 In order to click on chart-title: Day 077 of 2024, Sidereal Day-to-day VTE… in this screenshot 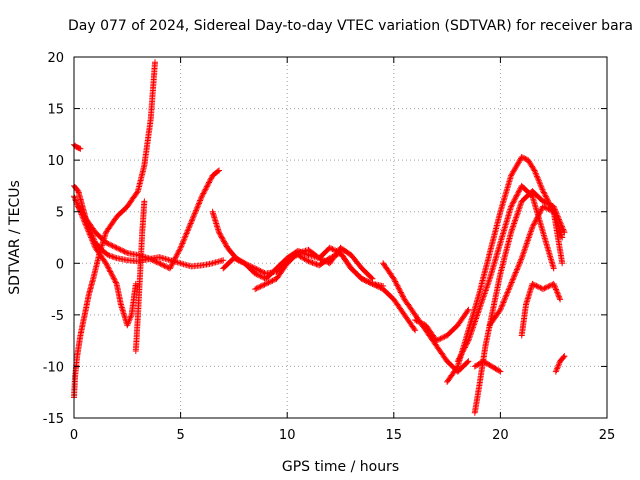, I will do `click(350, 26)`.